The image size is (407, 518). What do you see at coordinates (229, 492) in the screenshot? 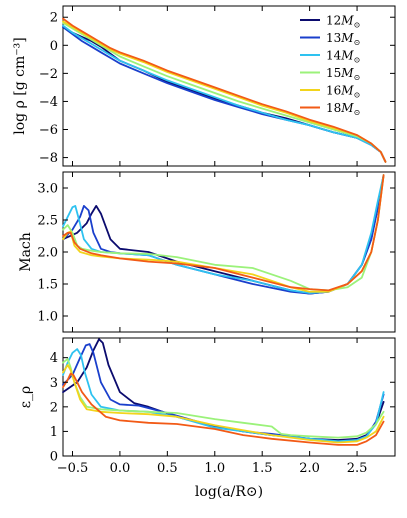
I see `x-axis-label: log(a/R⊙)` at bounding box center [229, 492].